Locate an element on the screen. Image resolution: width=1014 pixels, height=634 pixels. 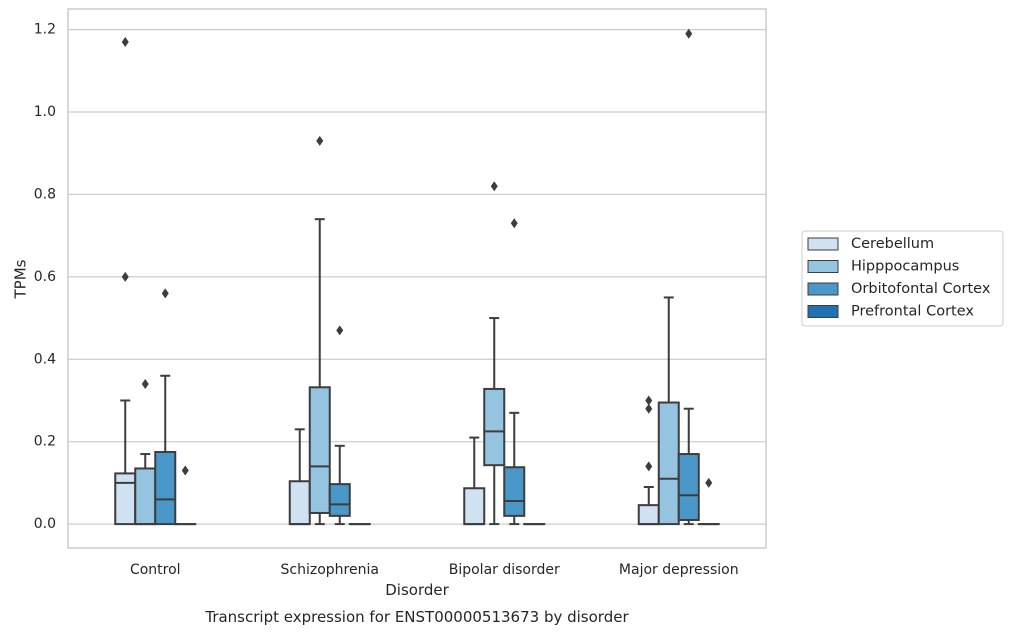
y-tick-label: 0.0 is located at coordinates (45, 524).